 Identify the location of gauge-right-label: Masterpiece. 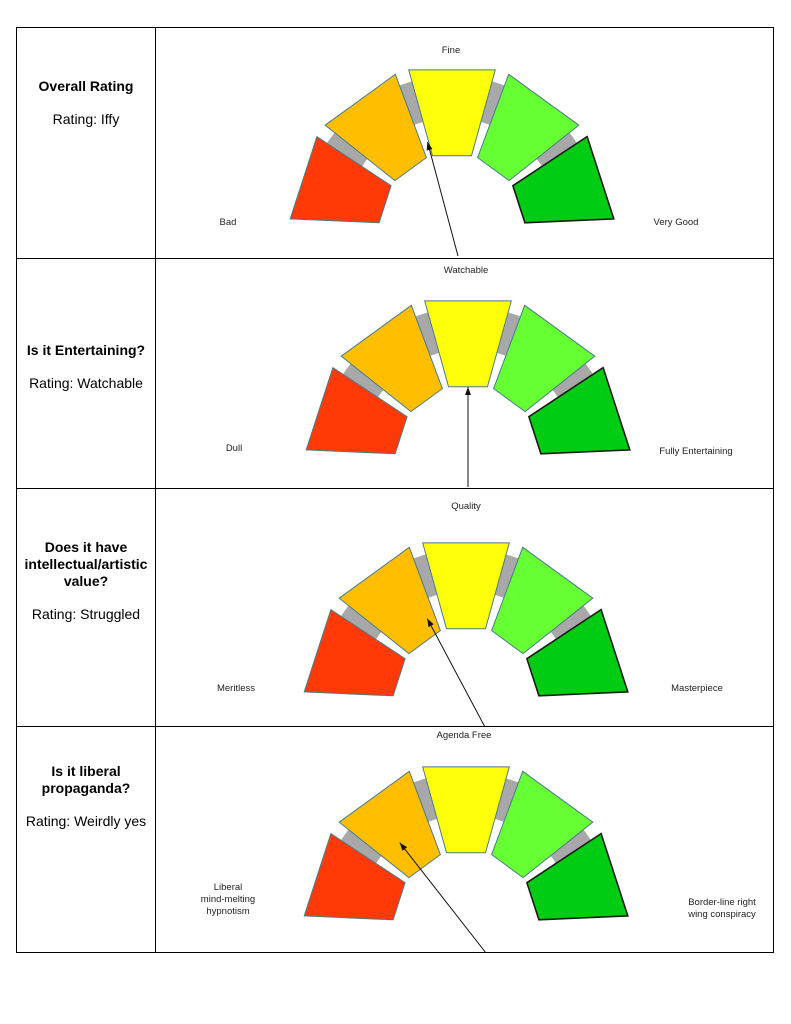
(697, 688).